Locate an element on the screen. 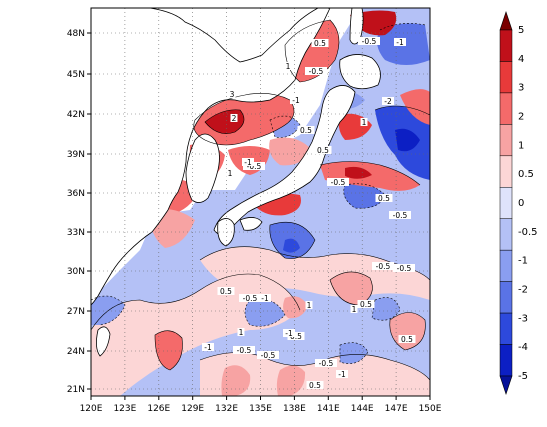  colorbar-label: 2 is located at coordinates (521, 117).